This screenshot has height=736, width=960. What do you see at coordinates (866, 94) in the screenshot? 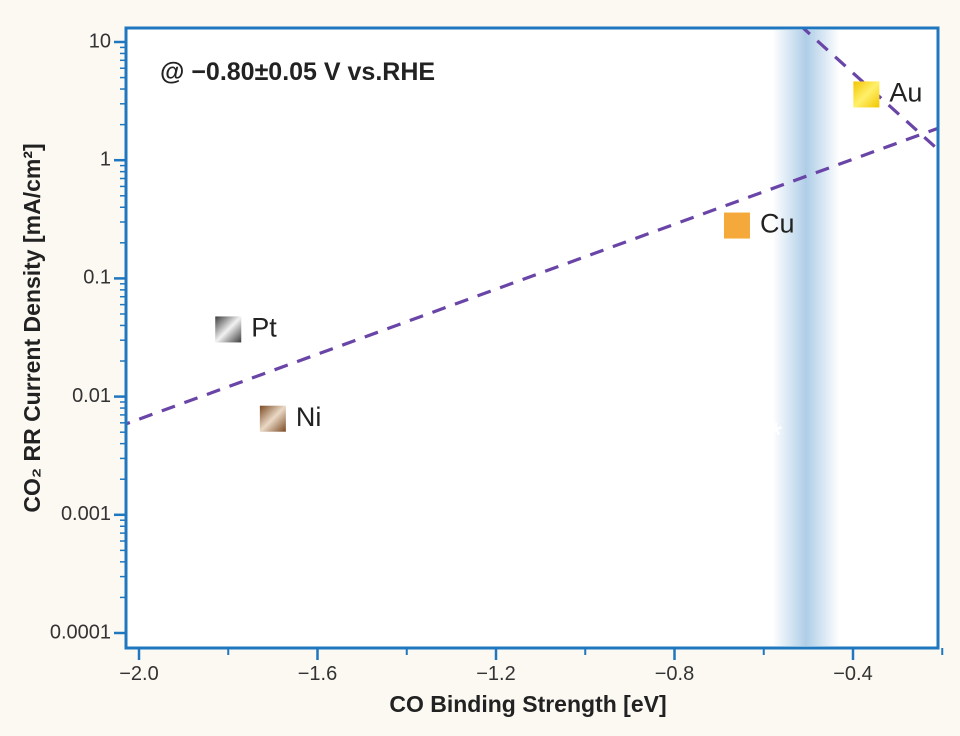
I see `point-au` at bounding box center [866, 94].